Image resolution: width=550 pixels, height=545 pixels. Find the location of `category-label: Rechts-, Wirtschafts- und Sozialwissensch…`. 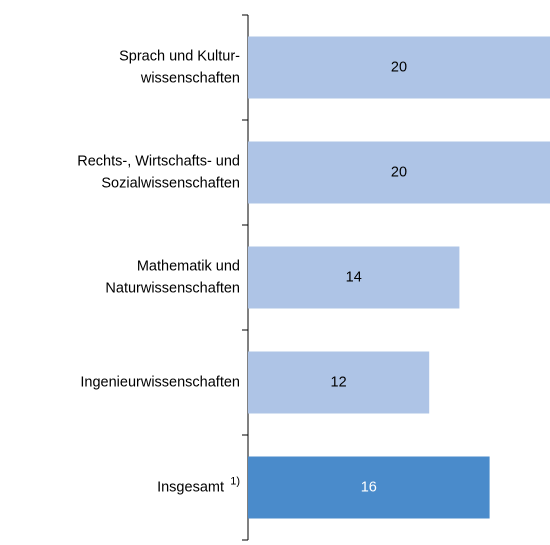

category-label: Rechts-, Wirtschafts- und Sozialwissensch… is located at coordinates (158, 172).